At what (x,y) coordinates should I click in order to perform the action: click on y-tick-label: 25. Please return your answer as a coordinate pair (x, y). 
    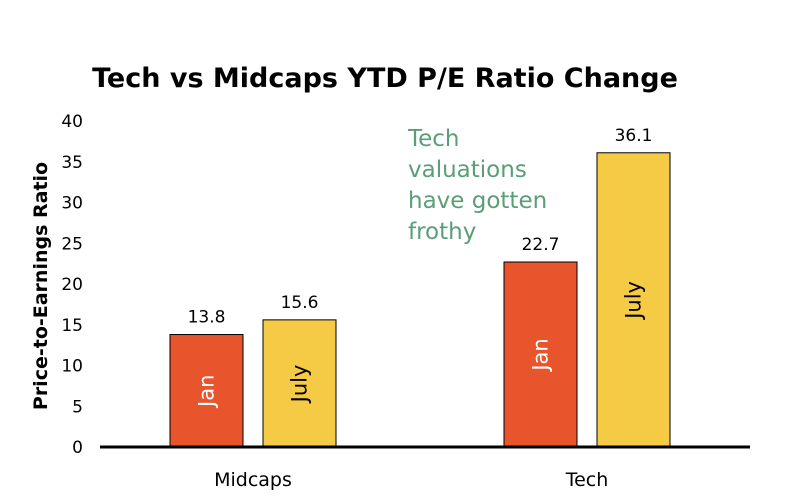
    Looking at the image, I should click on (72, 244).